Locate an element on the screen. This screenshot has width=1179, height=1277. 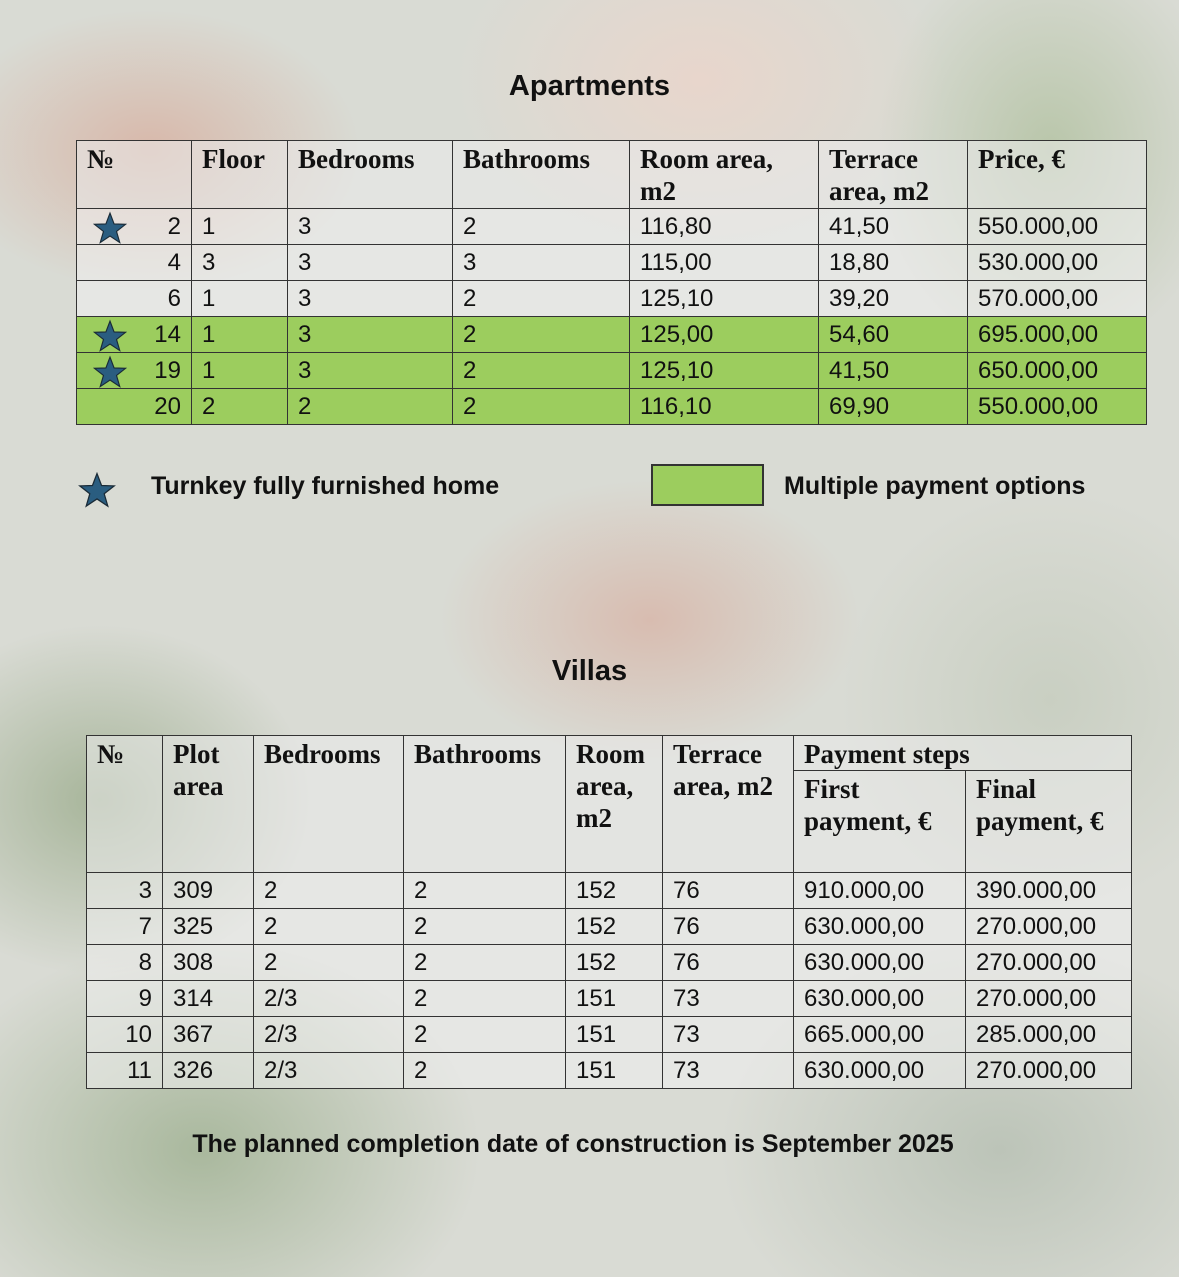
apartment-row: 20 2 2 2 116,10 69,90 550.000,00 is located at coordinates (611, 406).